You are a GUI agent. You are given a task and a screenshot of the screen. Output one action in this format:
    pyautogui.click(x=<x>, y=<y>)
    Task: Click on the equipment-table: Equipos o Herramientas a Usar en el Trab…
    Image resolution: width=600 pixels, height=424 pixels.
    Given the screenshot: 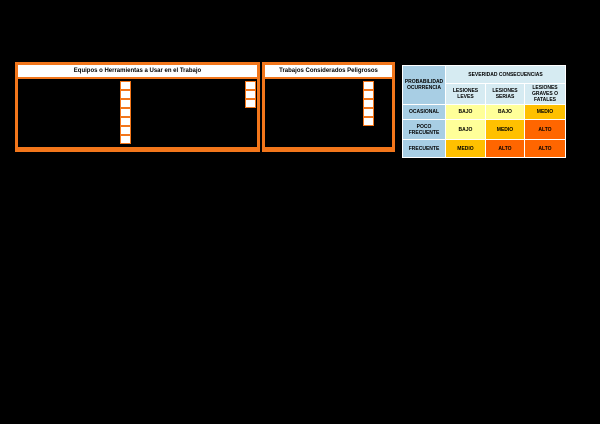 What is the action you would take?
    pyautogui.click(x=137, y=107)
    